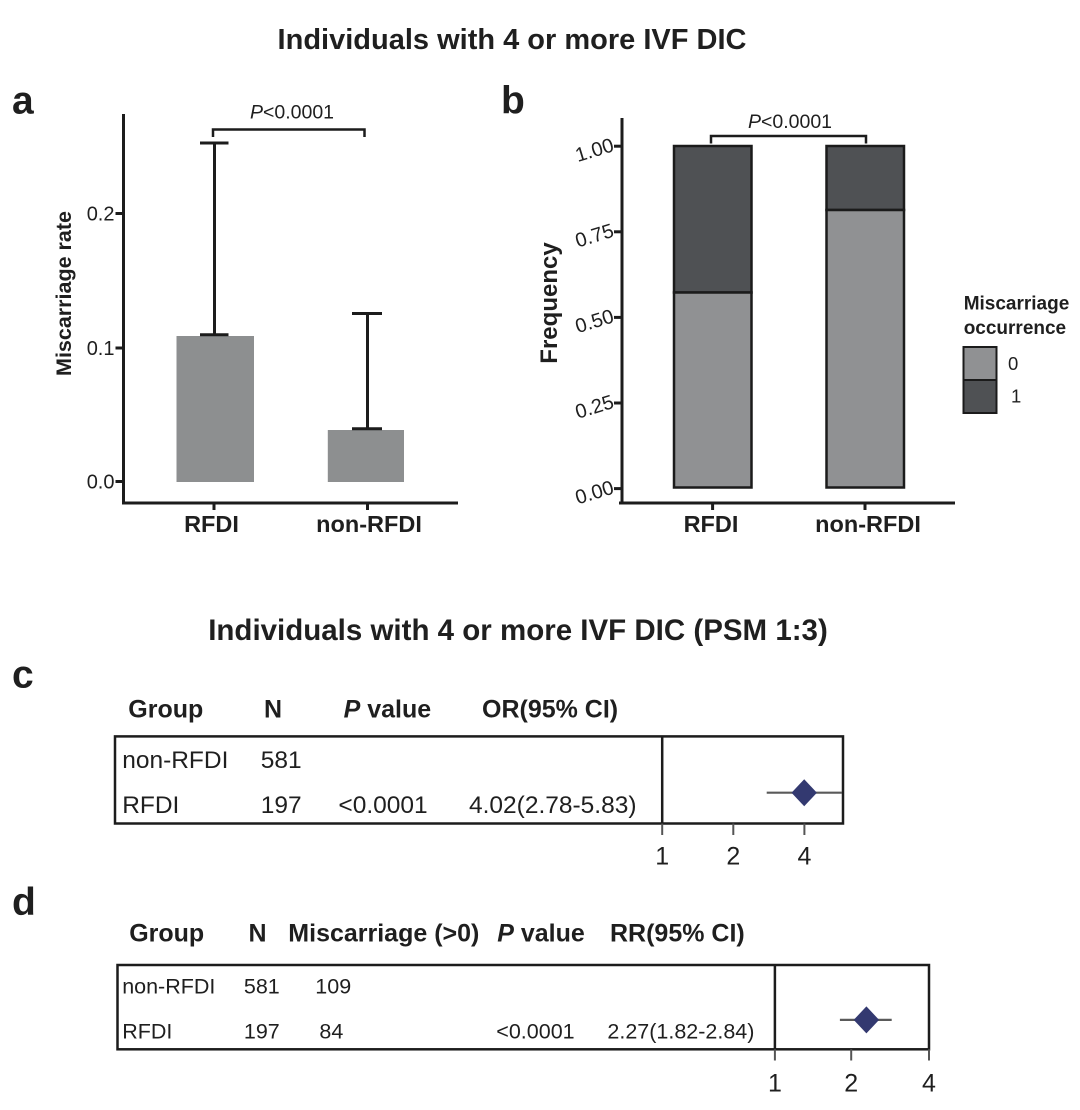 This screenshot has height=1110, width=1080. What do you see at coordinates (1015, 328) in the screenshot?
I see `svg-text: occurrence` at bounding box center [1015, 328].